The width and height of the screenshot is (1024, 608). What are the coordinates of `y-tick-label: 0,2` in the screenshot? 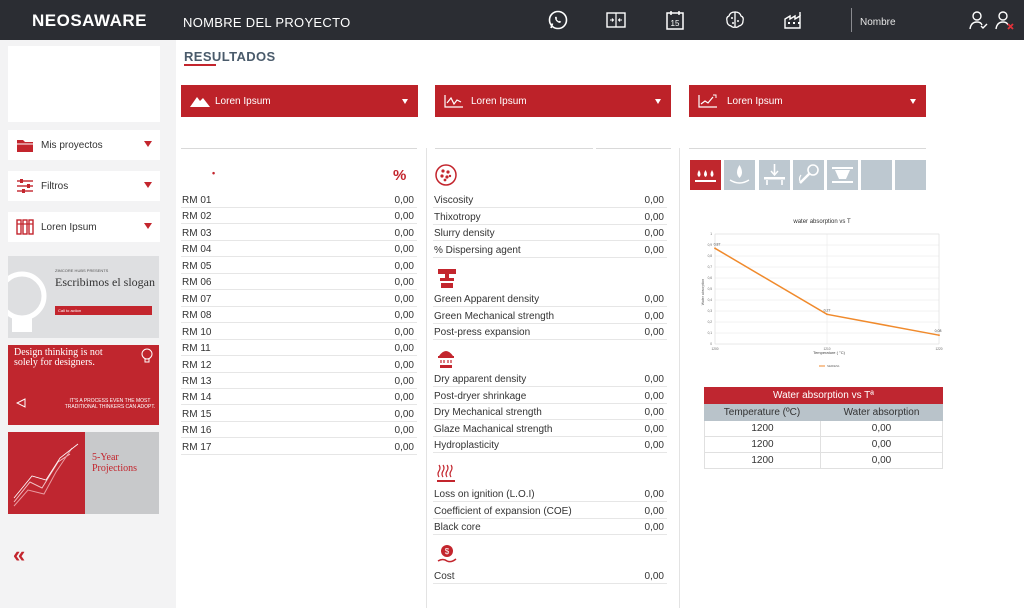 It's located at (710, 322).